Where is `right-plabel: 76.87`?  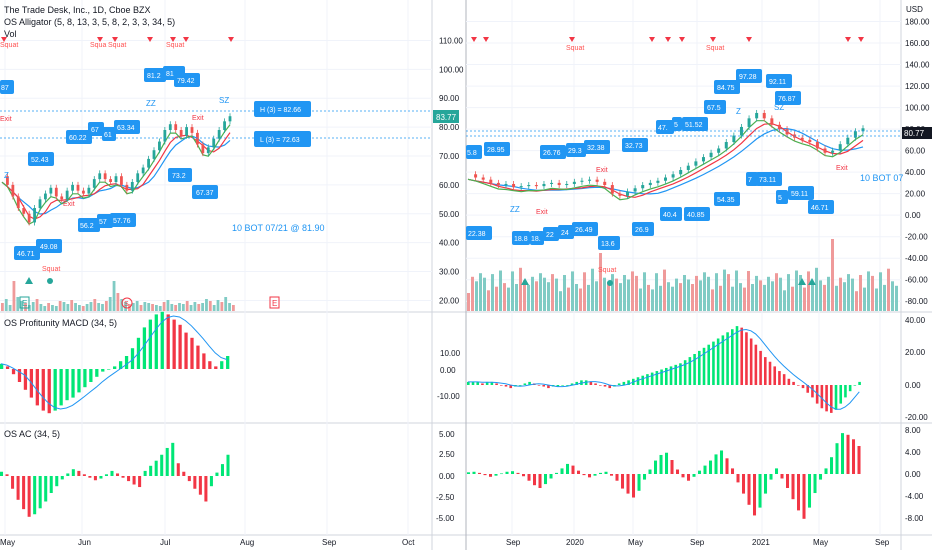 right-plabel: 76.87 is located at coordinates (787, 99).